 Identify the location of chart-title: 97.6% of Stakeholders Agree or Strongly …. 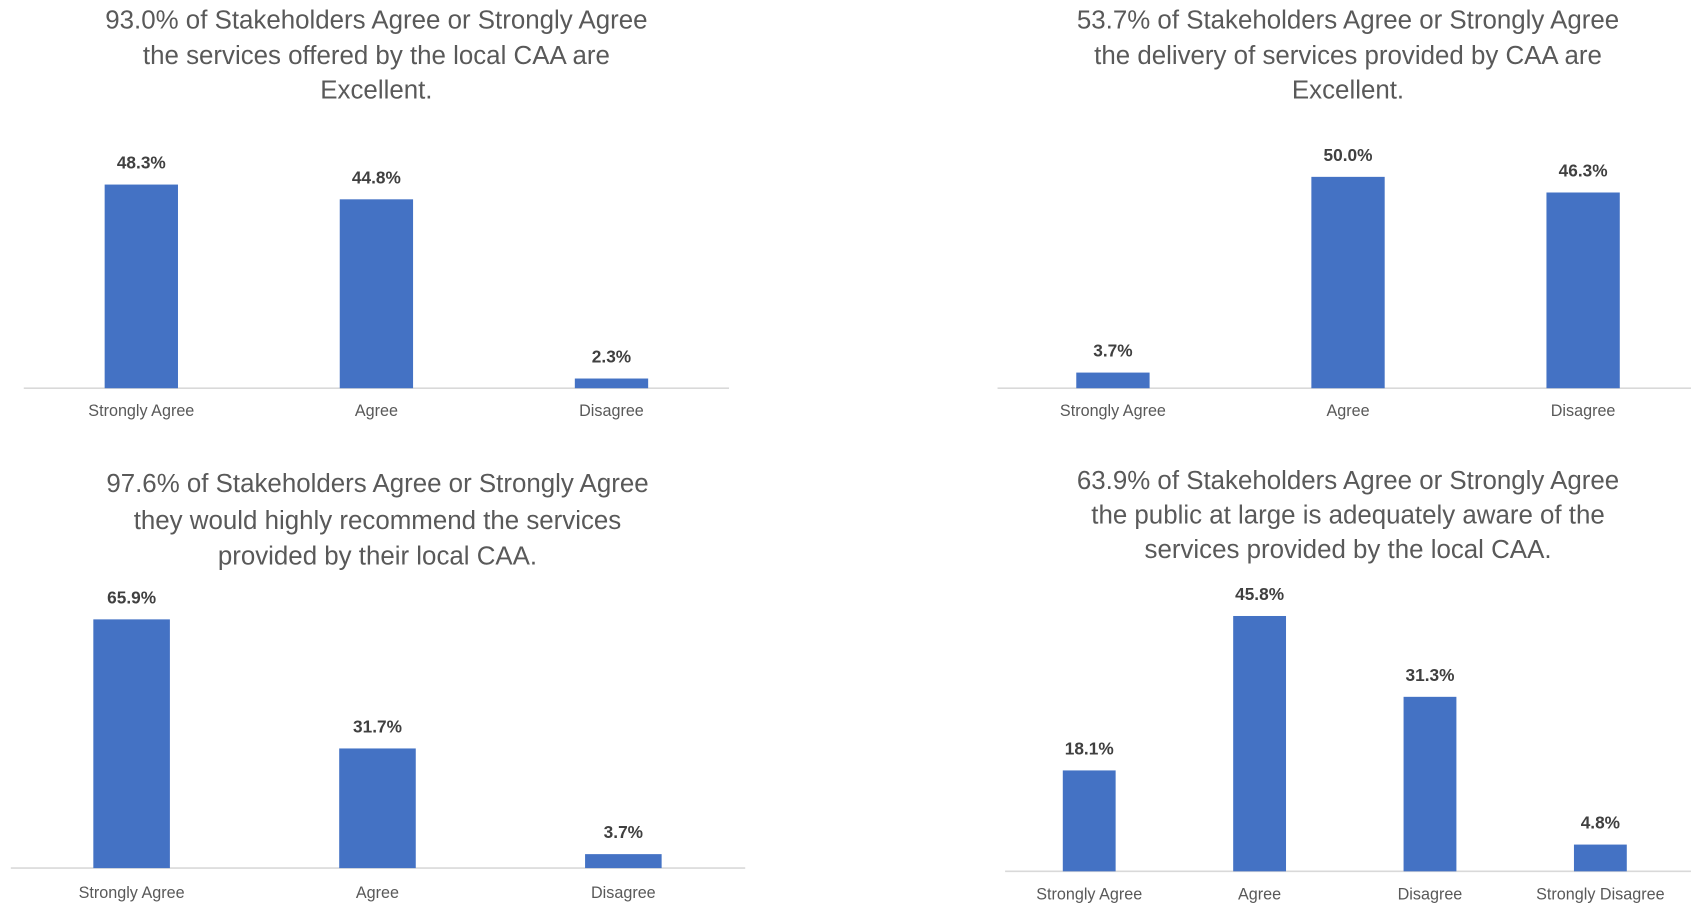
(377, 484).